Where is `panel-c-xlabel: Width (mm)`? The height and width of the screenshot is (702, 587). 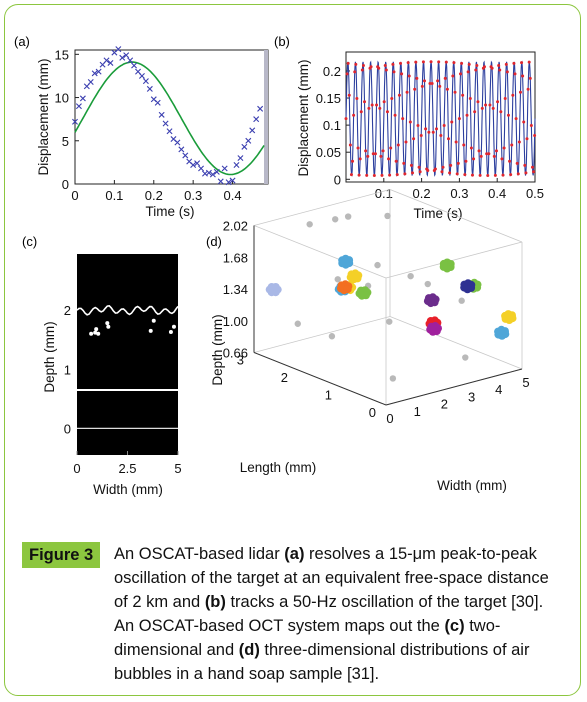 panel-c-xlabel: Width (mm) is located at coordinates (128, 489).